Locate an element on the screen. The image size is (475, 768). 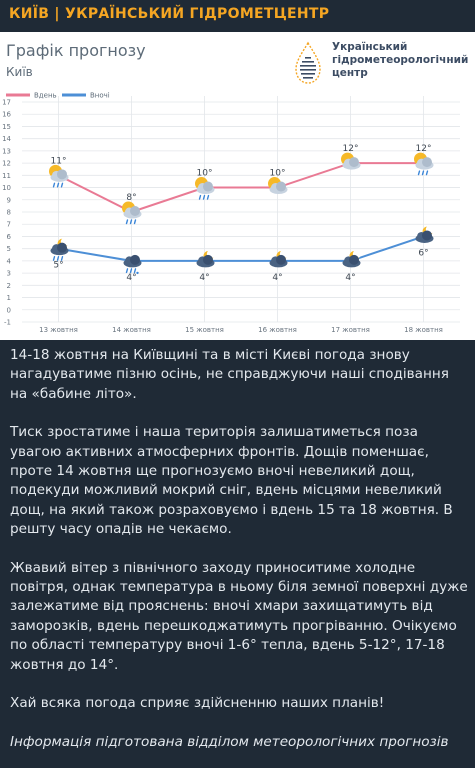
y-tick-label: 4 is located at coordinates (9, 261).